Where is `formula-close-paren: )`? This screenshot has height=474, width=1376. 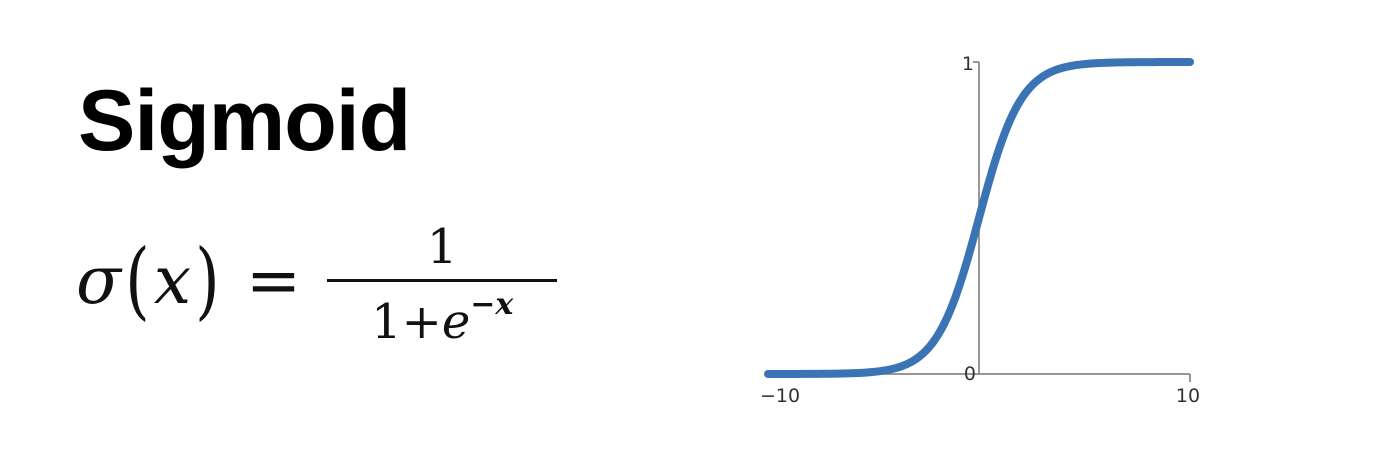 formula-close-paren: ) is located at coordinates (207, 280).